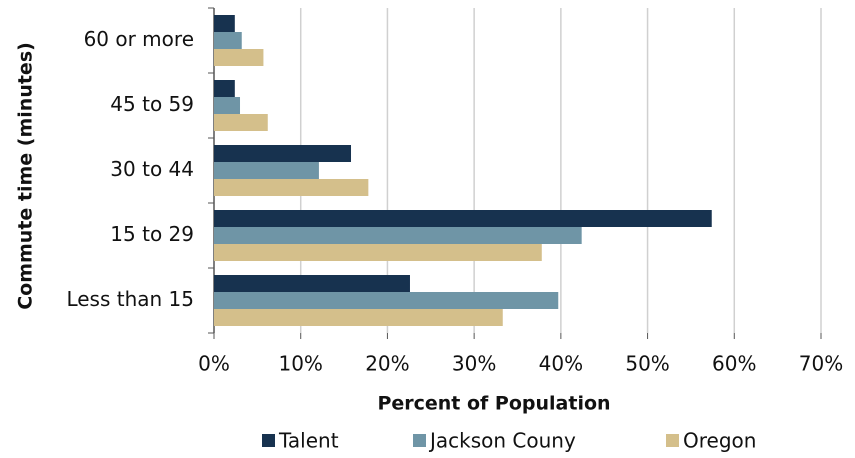 The height and width of the screenshot is (458, 855). What do you see at coordinates (502, 441) in the screenshot?
I see `legend-label: Jackson Couny` at bounding box center [502, 441].